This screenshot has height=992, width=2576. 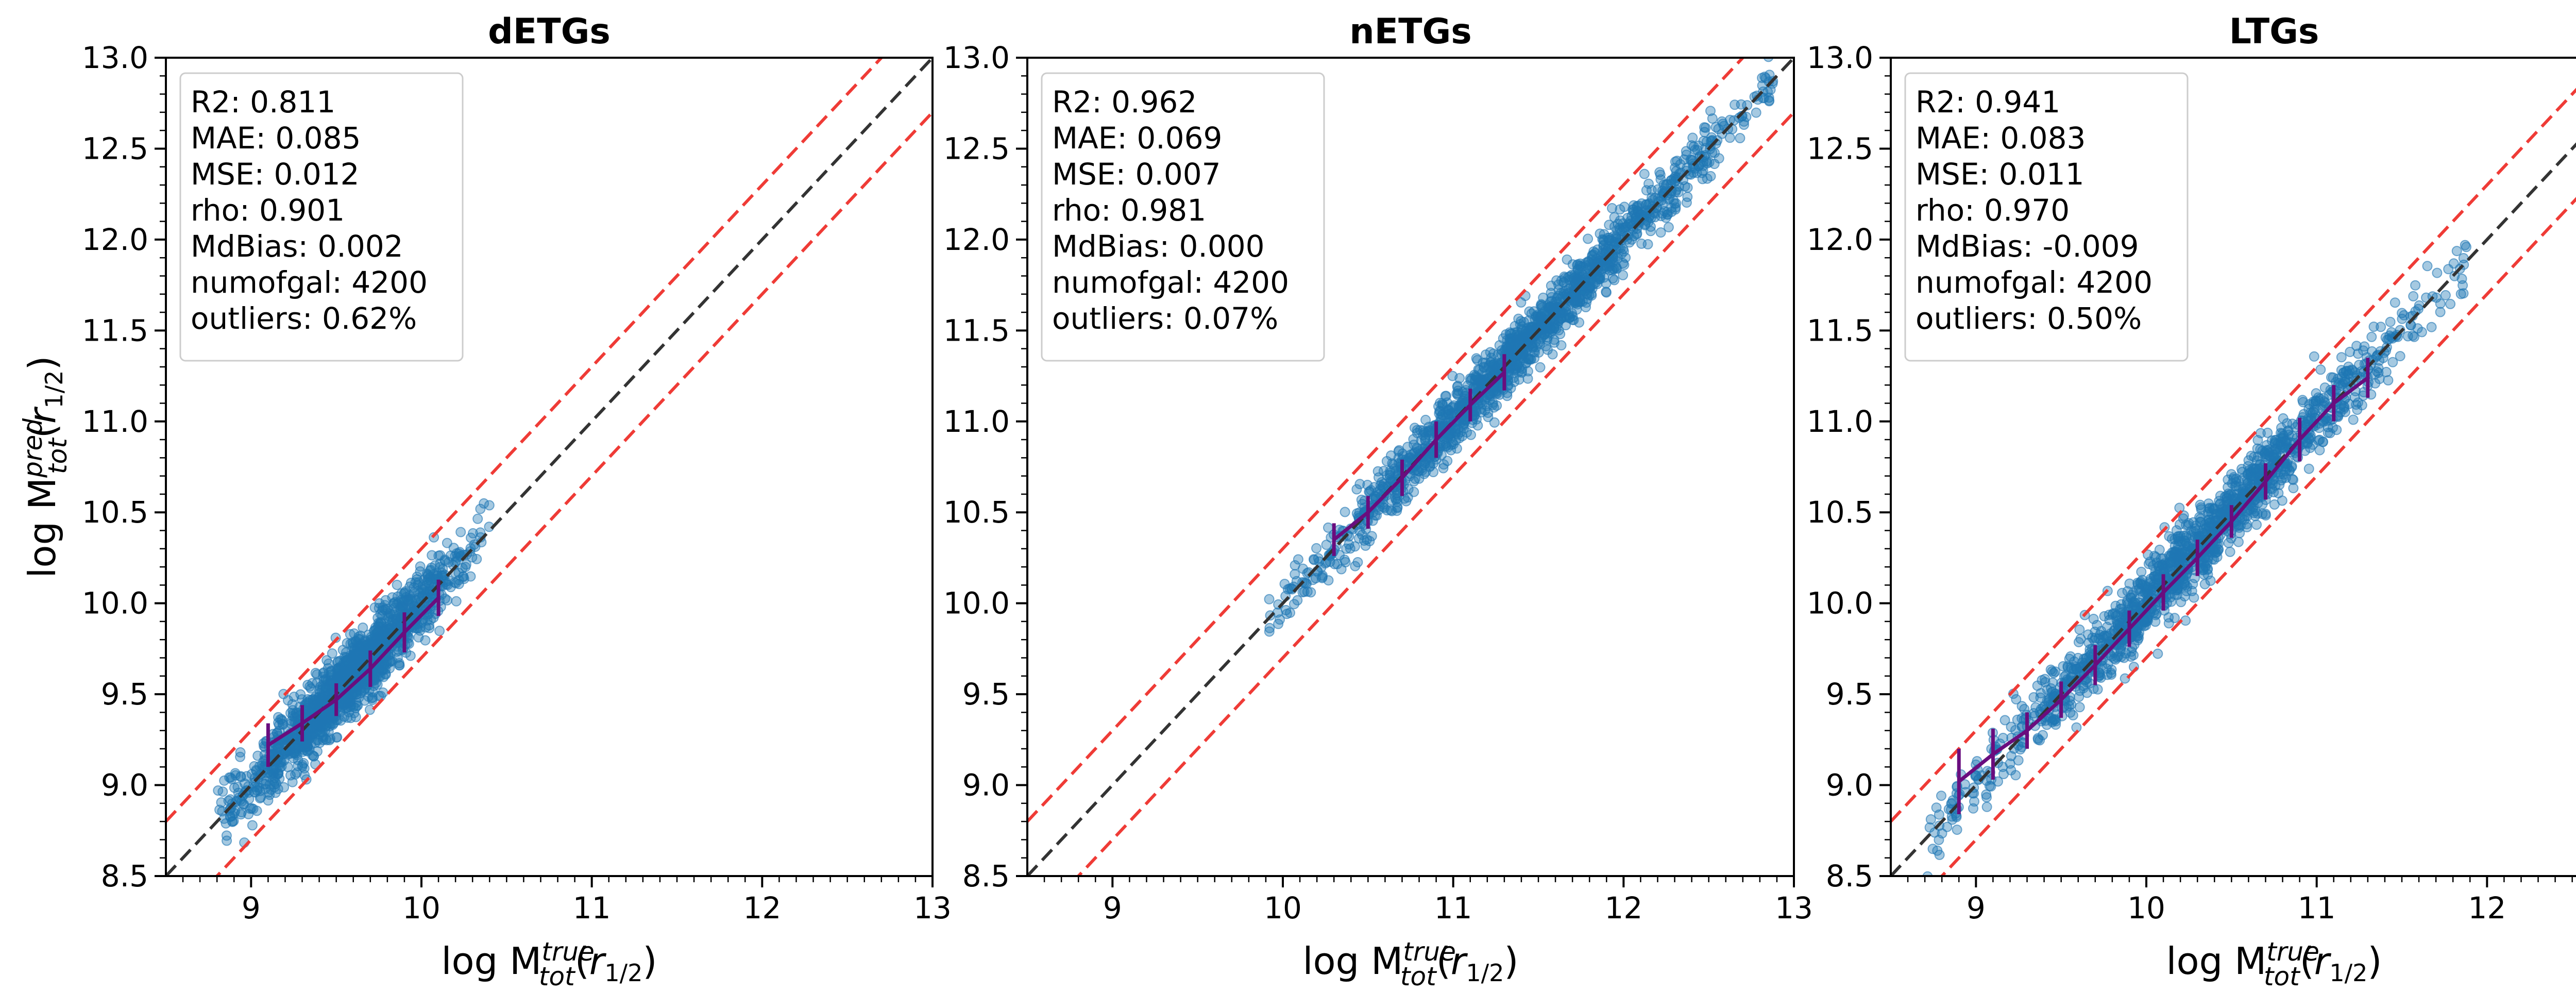 I want to click on x-tick-label: 11, so click(x=592, y=908).